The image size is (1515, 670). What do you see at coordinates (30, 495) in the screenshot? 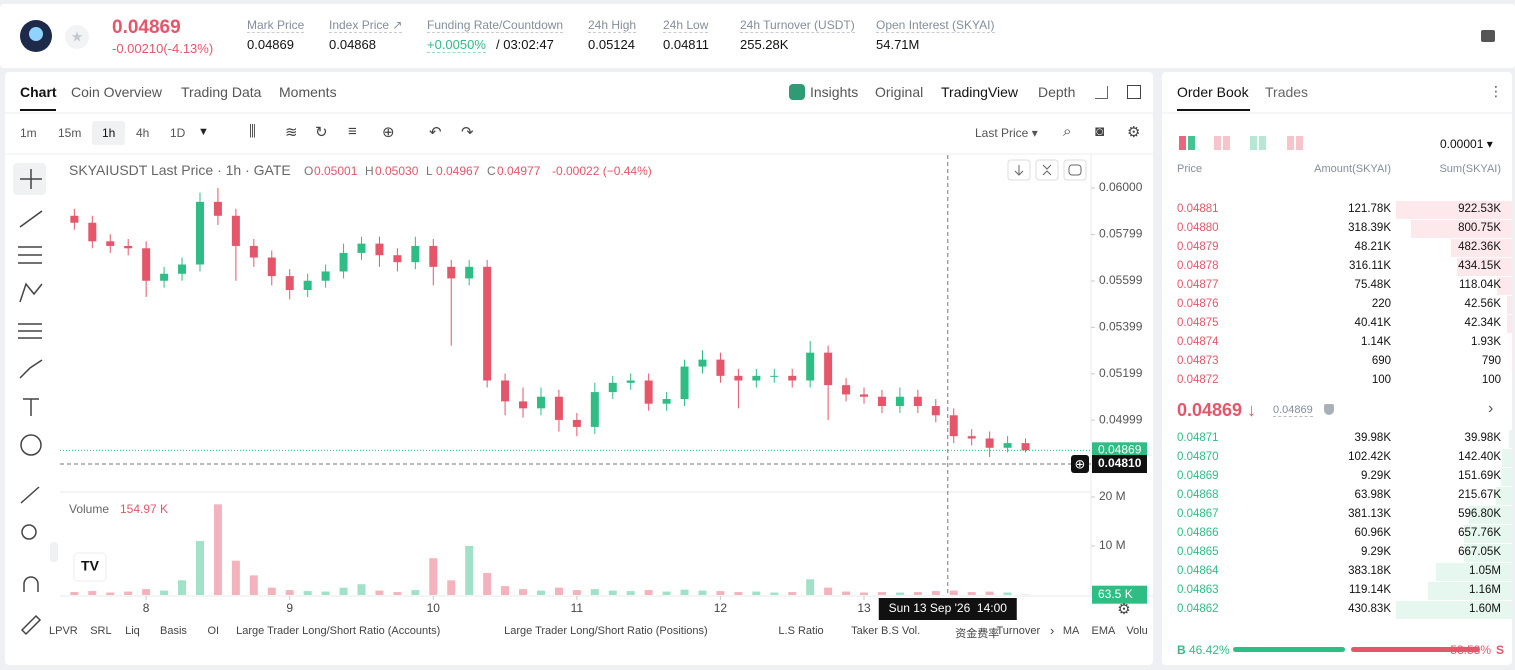
I see `measure-tool` at bounding box center [30, 495].